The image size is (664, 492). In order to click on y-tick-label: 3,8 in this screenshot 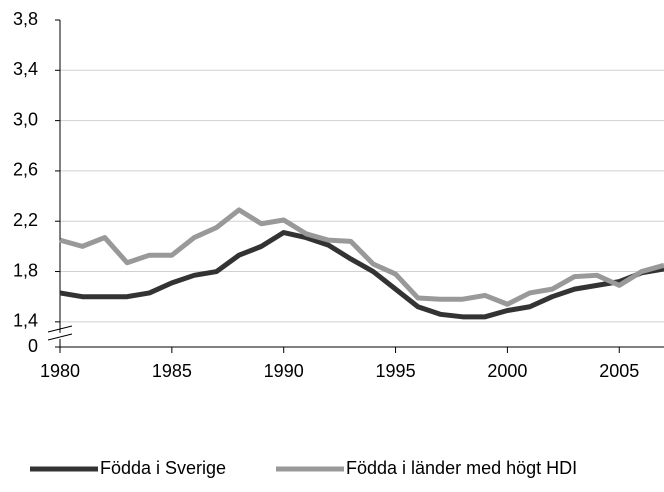, I will do `click(25, 19)`.